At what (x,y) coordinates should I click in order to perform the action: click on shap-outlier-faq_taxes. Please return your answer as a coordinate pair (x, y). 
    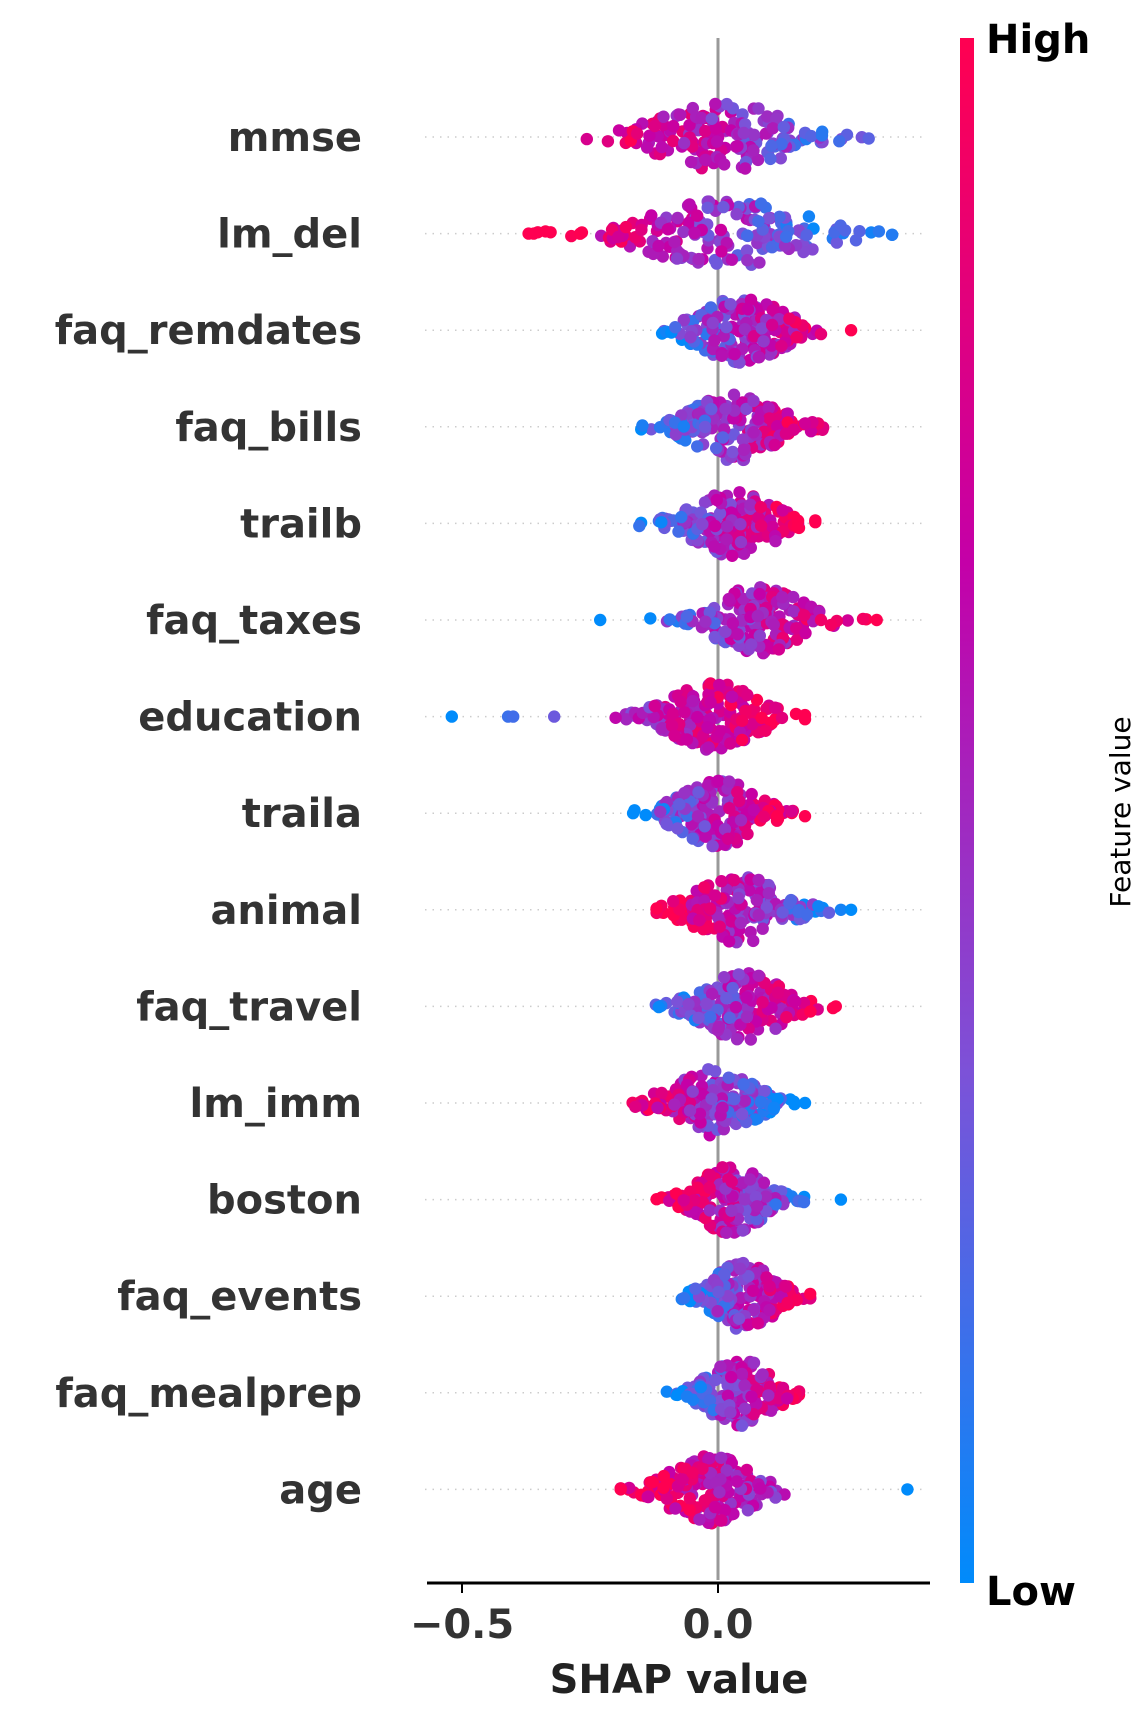
    Looking at the image, I should click on (876, 620).